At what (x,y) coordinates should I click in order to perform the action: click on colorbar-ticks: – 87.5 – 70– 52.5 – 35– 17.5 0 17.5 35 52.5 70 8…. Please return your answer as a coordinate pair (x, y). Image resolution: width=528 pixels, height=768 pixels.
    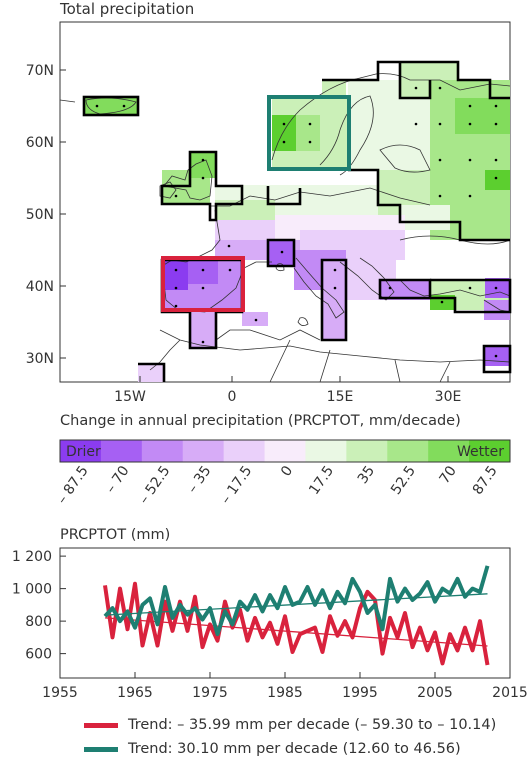
    Looking at the image, I should click on (277, 485).